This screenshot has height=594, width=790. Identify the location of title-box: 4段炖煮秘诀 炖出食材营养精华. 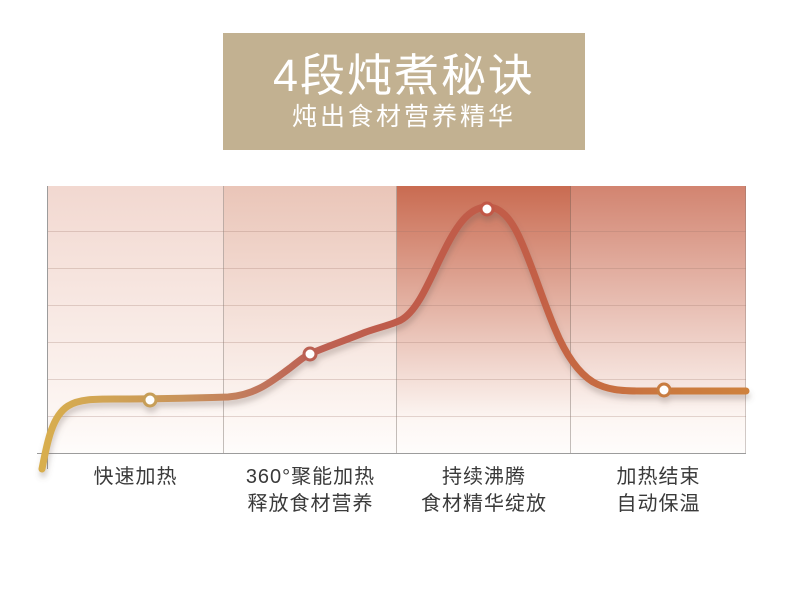
(404, 91).